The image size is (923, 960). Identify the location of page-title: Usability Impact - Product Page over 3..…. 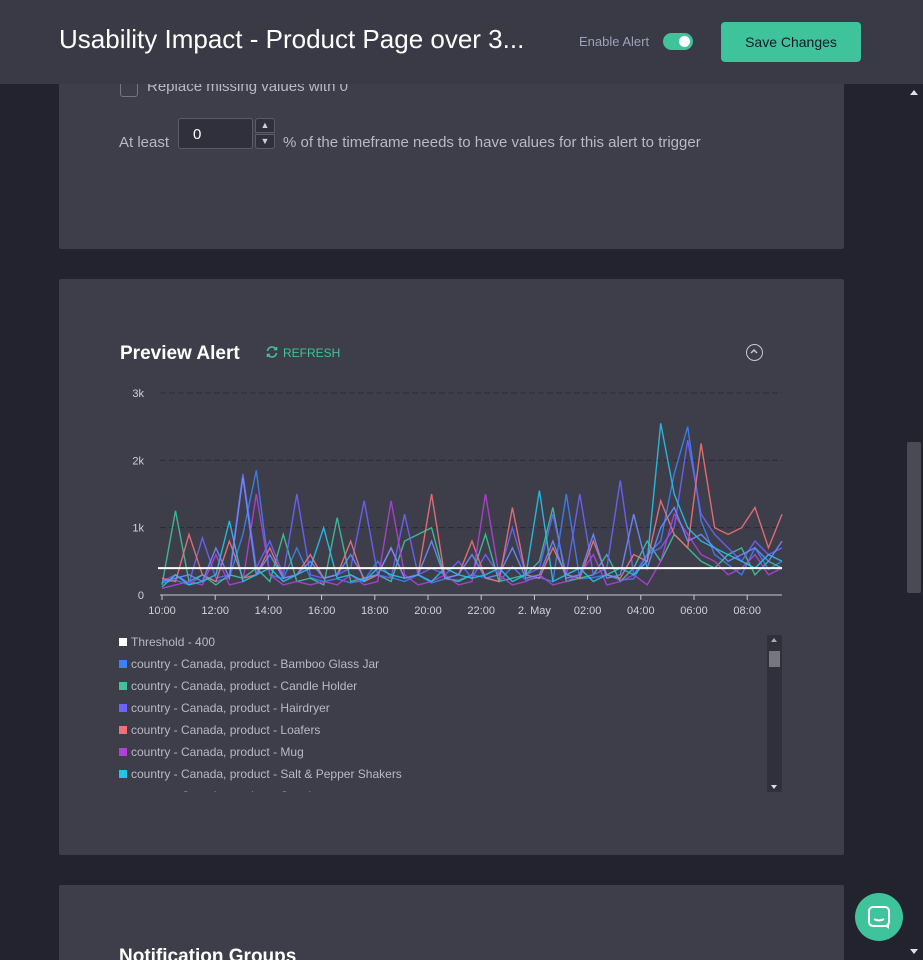
(292, 39).